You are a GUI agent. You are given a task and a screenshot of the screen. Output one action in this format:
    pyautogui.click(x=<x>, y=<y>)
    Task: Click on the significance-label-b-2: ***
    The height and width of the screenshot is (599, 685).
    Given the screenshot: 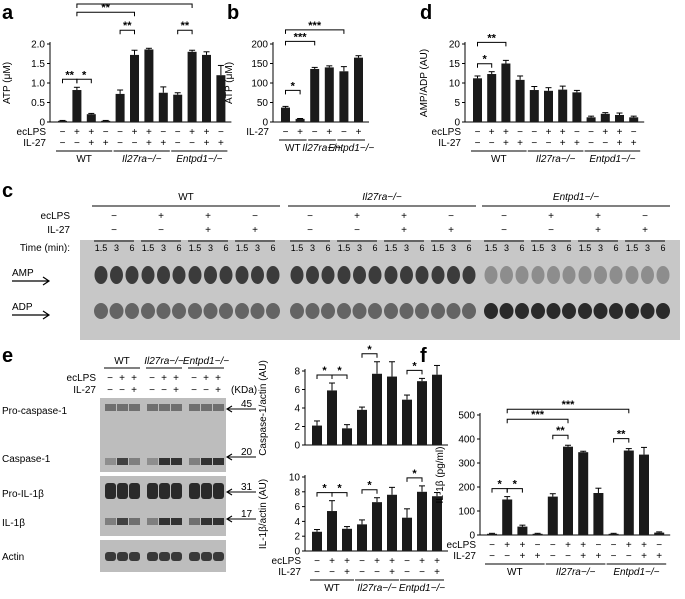 What is the action you would take?
    pyautogui.click(x=315, y=26)
    